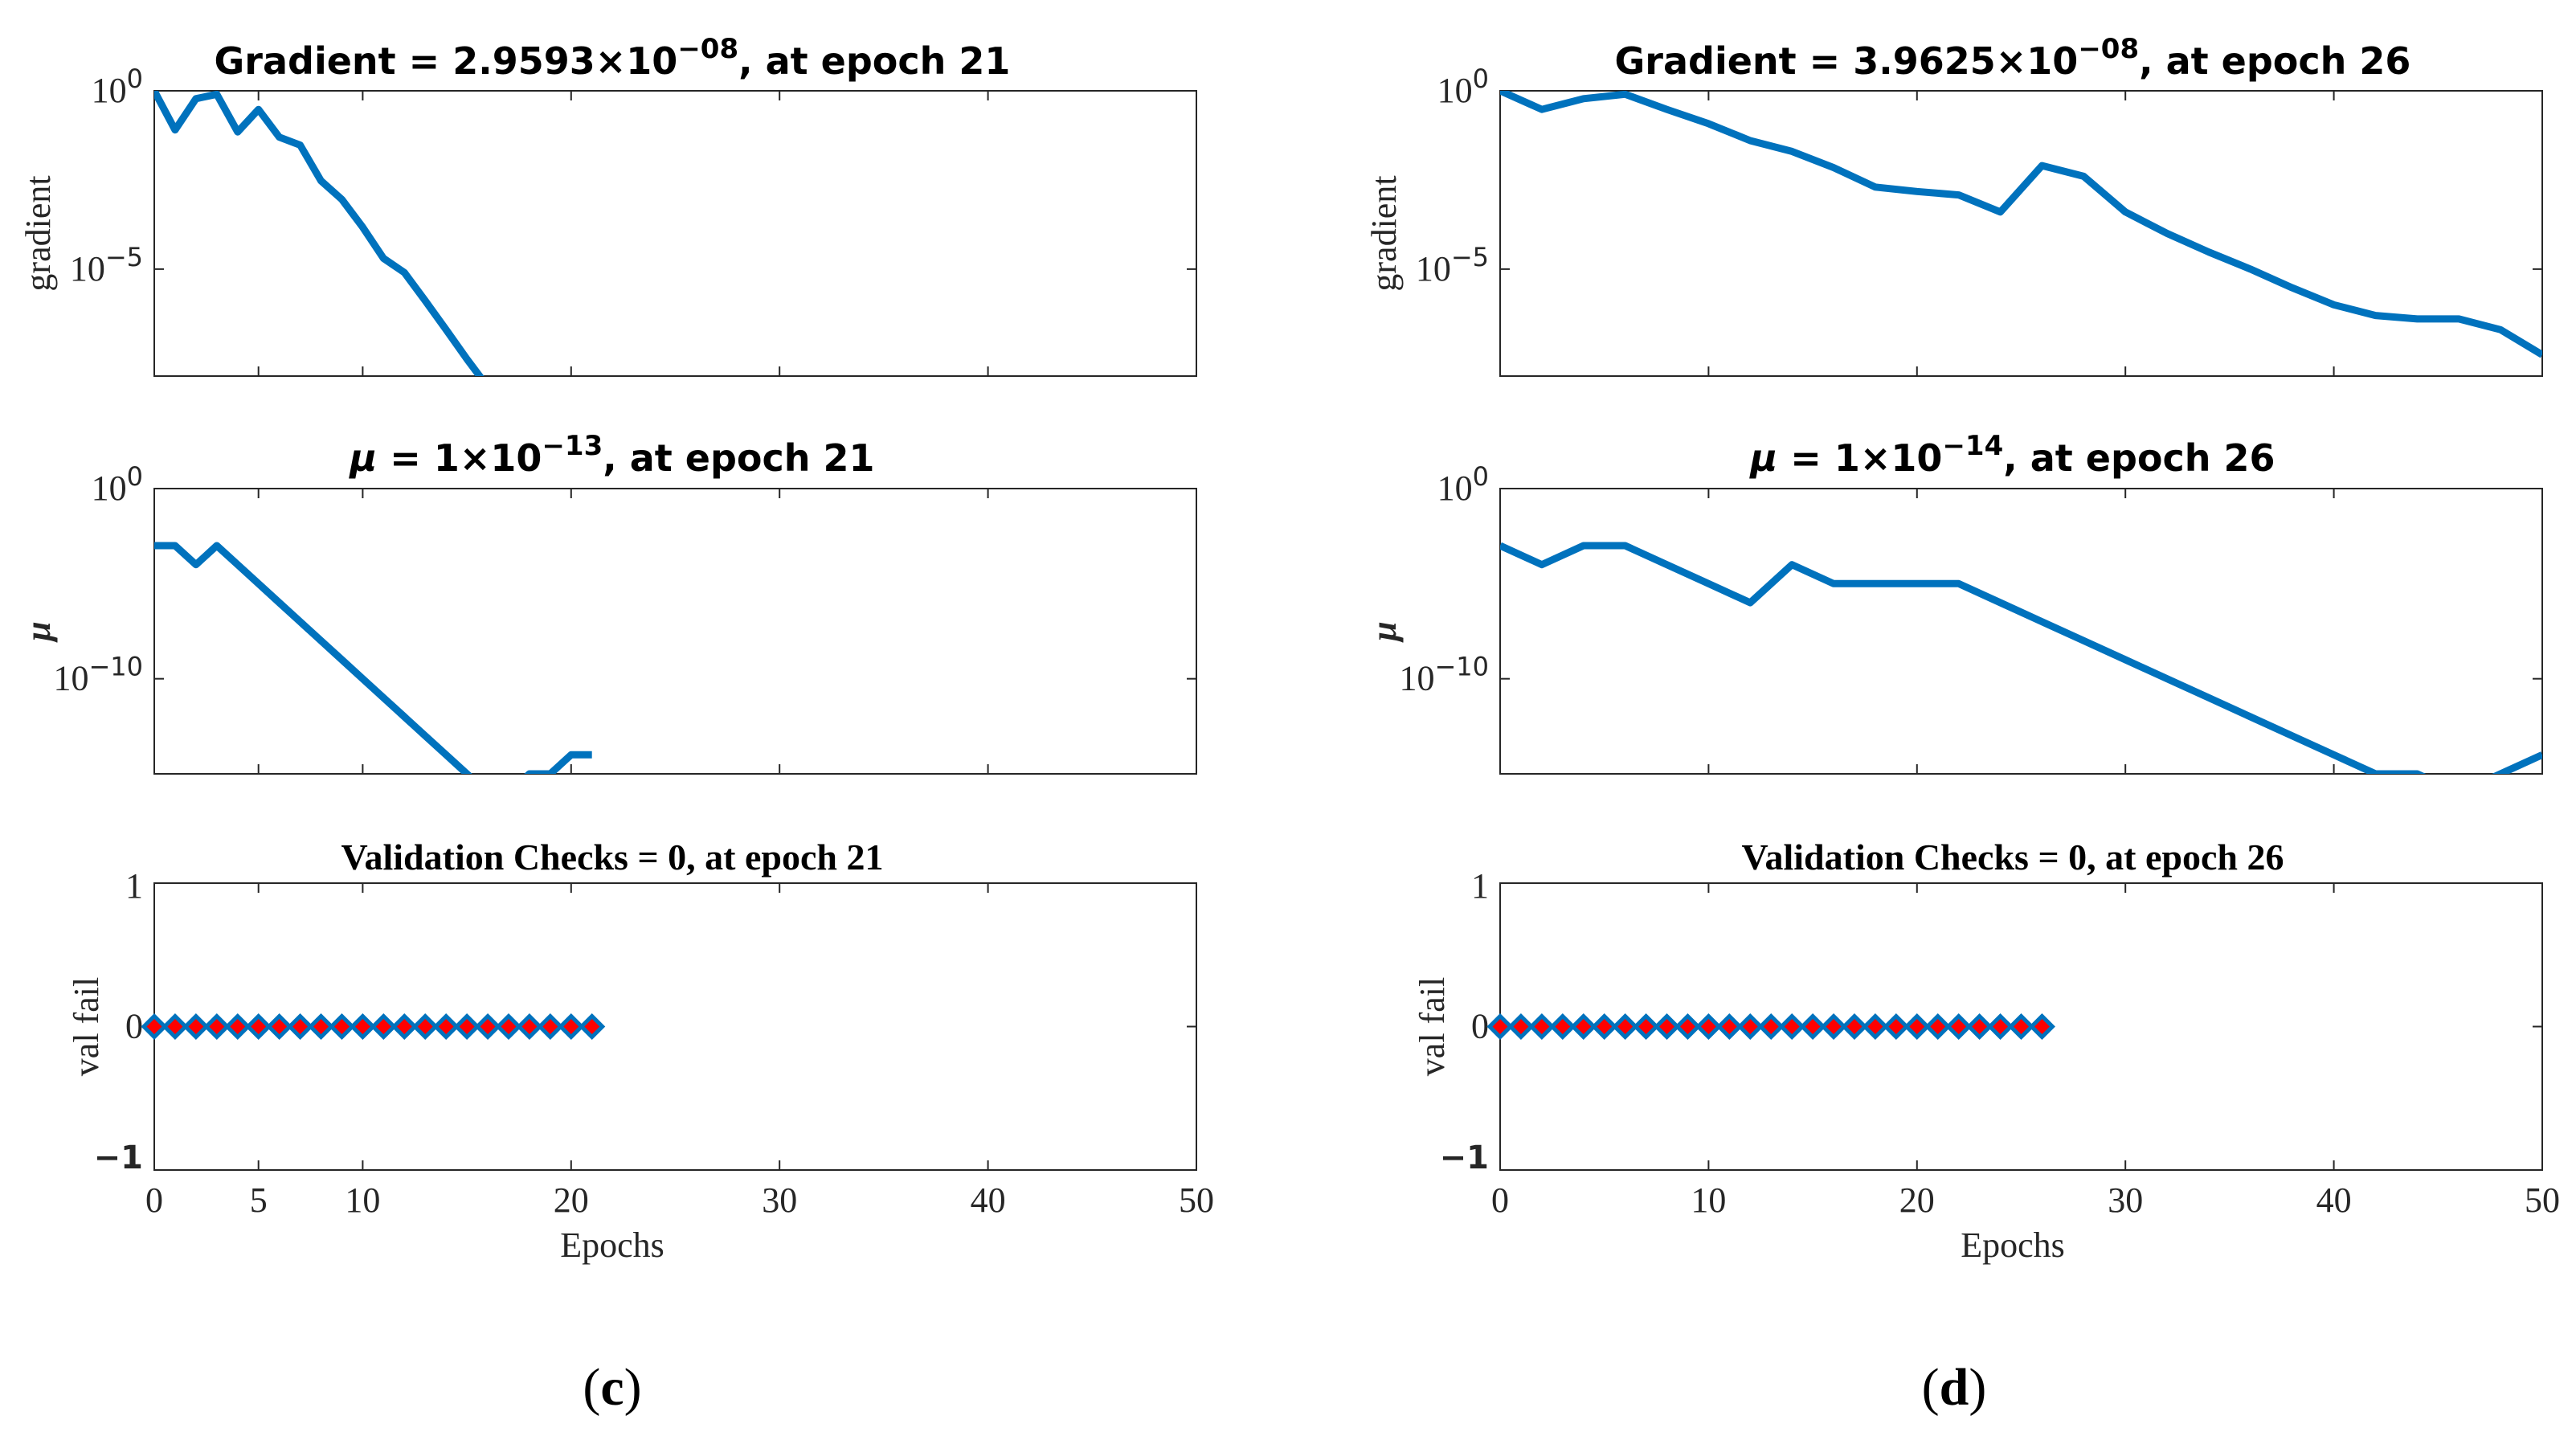 Image resolution: width=2576 pixels, height=1436 pixels. Describe the element at coordinates (259, 1200) in the screenshot. I see `x-tick-label: 5` at that location.